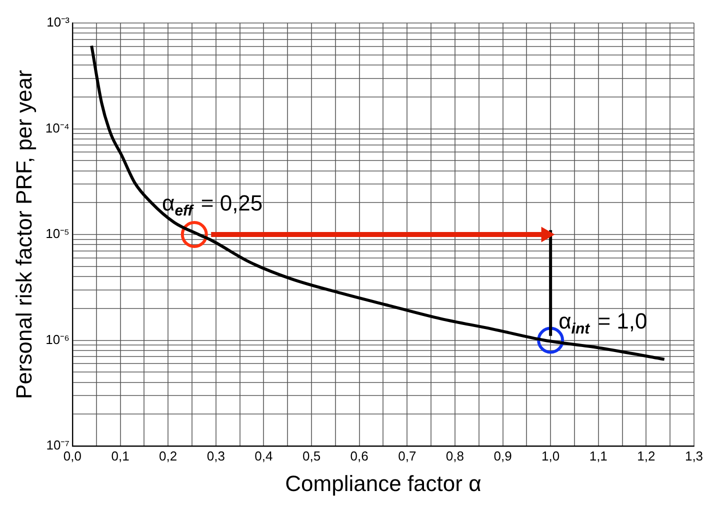 This screenshot has width=717, height=510. I want to click on x-tick-label: 0,1, so click(120, 456).